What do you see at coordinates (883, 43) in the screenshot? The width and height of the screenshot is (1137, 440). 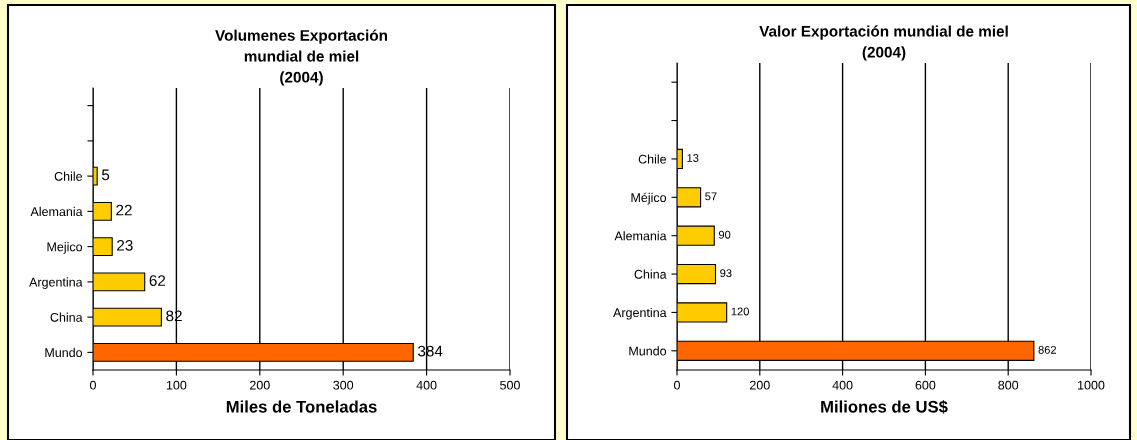 I see `chart-title: Valor Exportación mundial de miel (2004)` at bounding box center [883, 43].